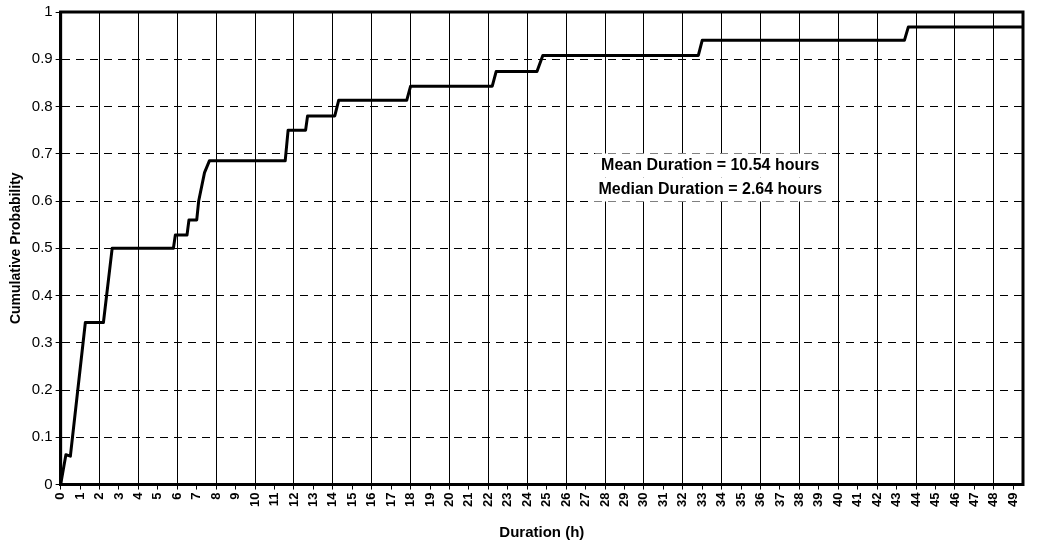 The height and width of the screenshot is (550, 1039). What do you see at coordinates (118, 496) in the screenshot?
I see `x-tick-label: 3` at bounding box center [118, 496].